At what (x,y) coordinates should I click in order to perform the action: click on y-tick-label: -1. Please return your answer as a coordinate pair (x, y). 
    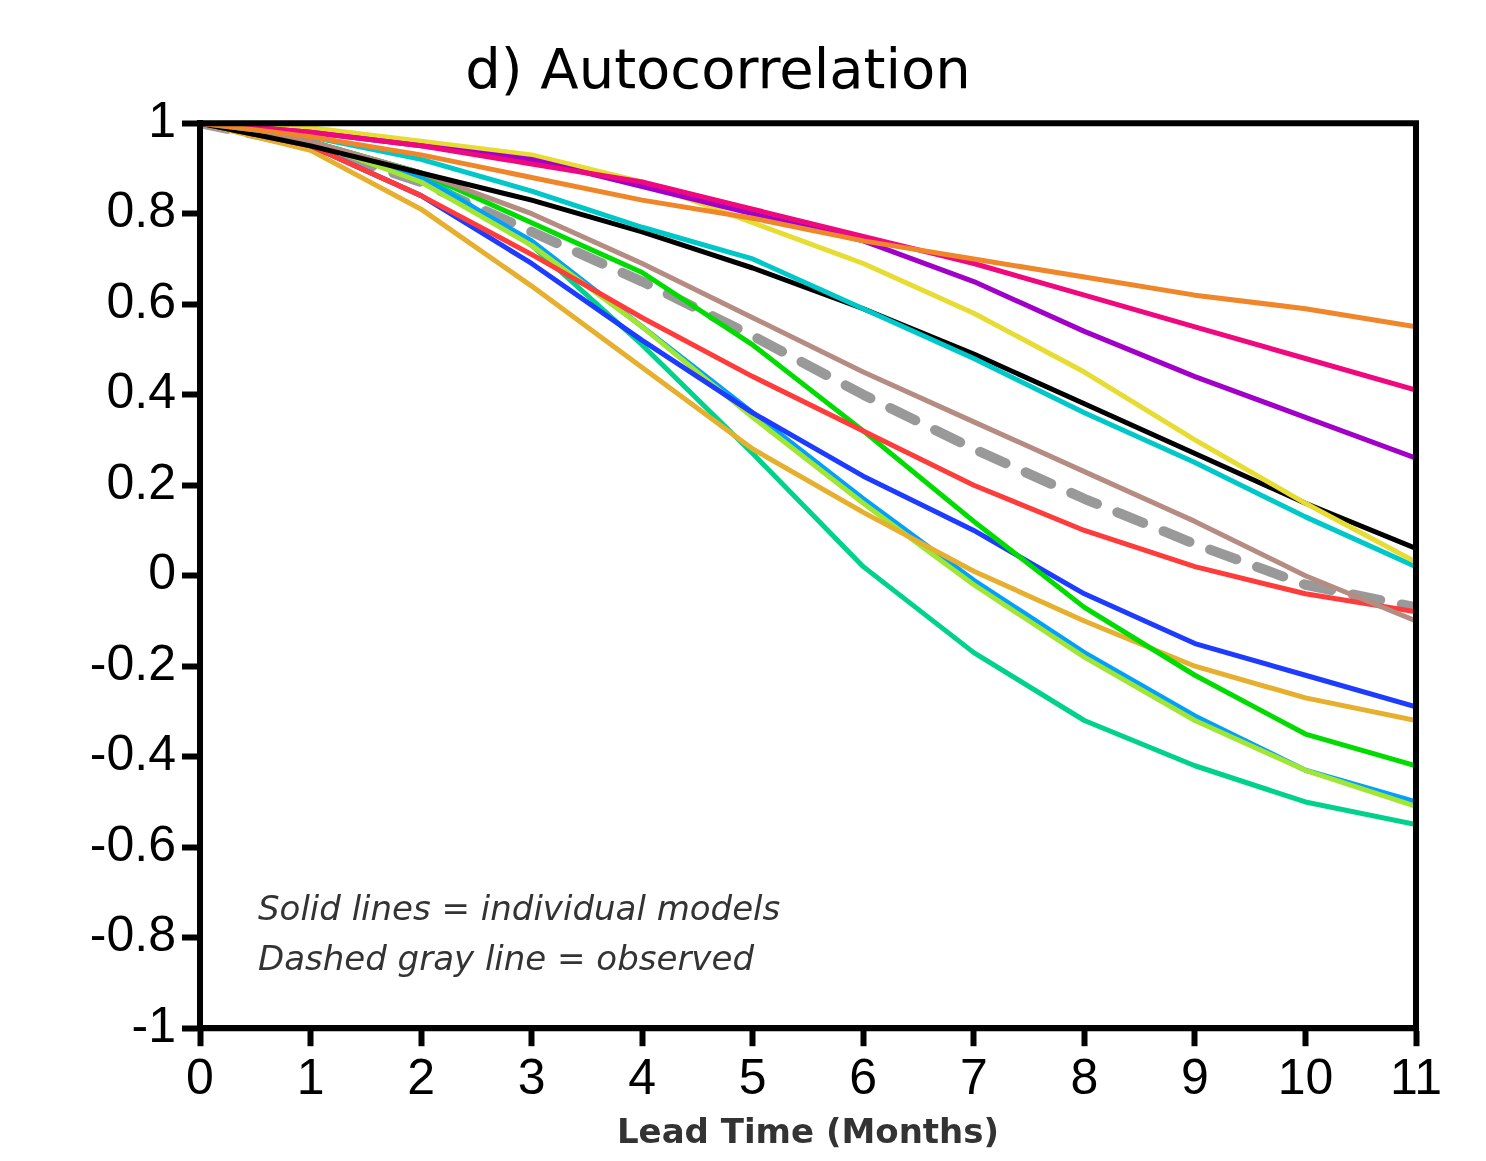
    Looking at the image, I should click on (153, 1024).